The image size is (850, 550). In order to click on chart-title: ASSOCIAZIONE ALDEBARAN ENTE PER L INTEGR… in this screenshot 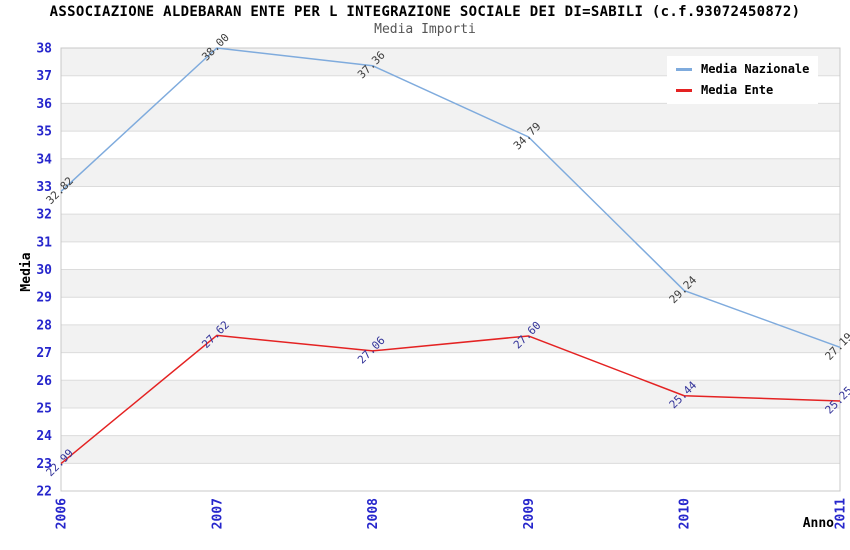, I will do `click(425, 12)`.